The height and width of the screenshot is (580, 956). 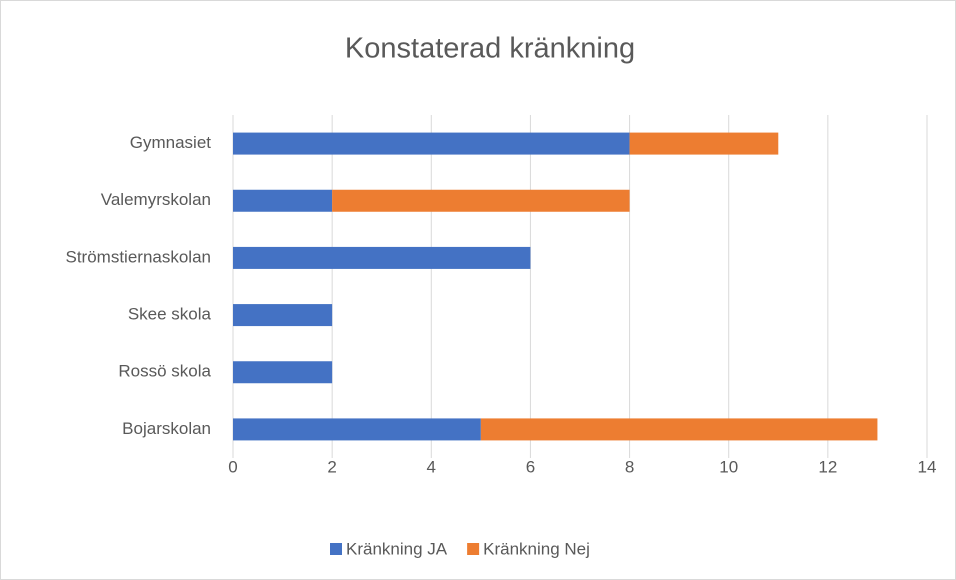 I want to click on chart-title: Konstaterad kränkning, so click(x=490, y=49).